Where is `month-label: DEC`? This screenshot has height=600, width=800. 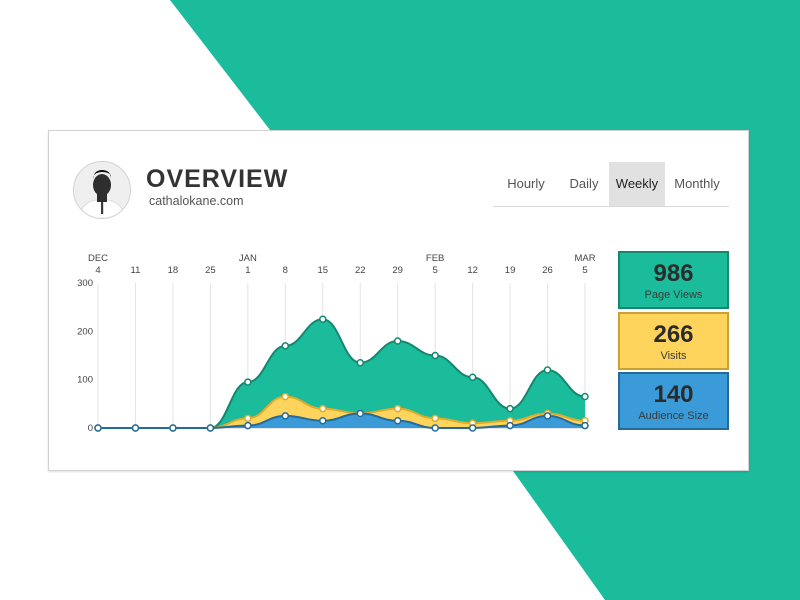 month-label: DEC is located at coordinates (98, 258).